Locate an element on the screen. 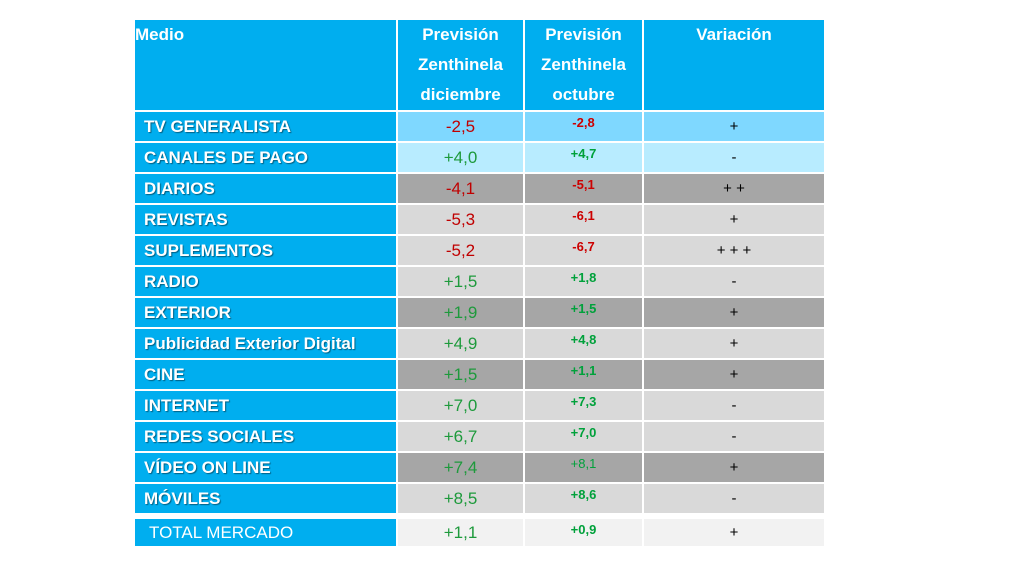 The height and width of the screenshot is (583, 1029). dic-value: -5,2 is located at coordinates (461, 251).